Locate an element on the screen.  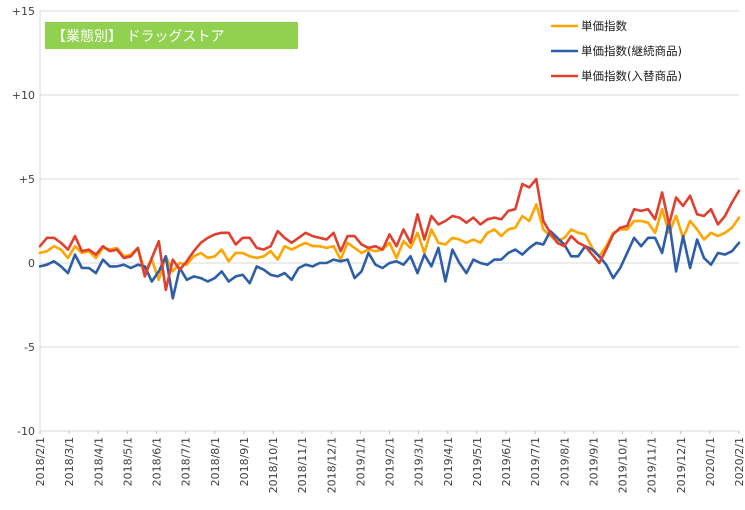
x-tick-label: 2019/12/1 is located at coordinates (681, 465).